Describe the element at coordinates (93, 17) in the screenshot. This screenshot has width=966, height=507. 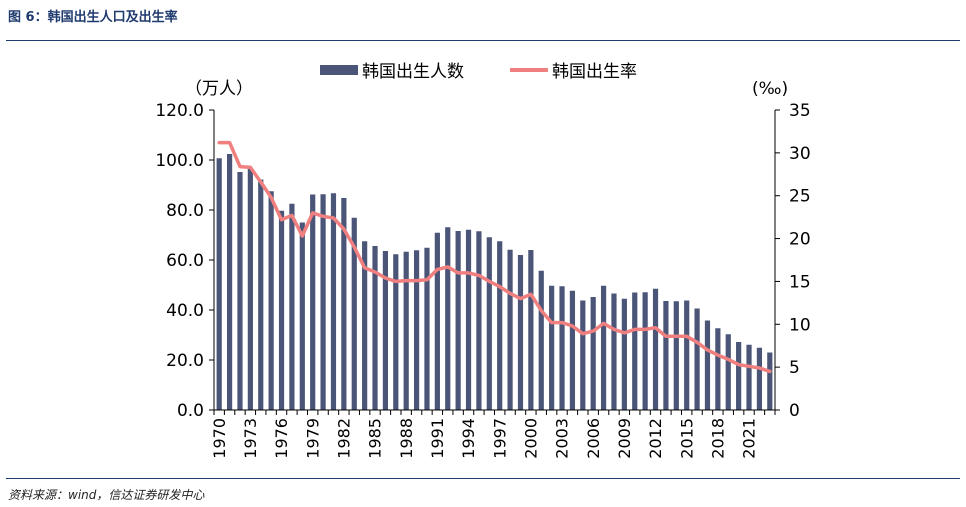
I see `figure-title: 图 6：韩国出生人口及出生率` at that location.